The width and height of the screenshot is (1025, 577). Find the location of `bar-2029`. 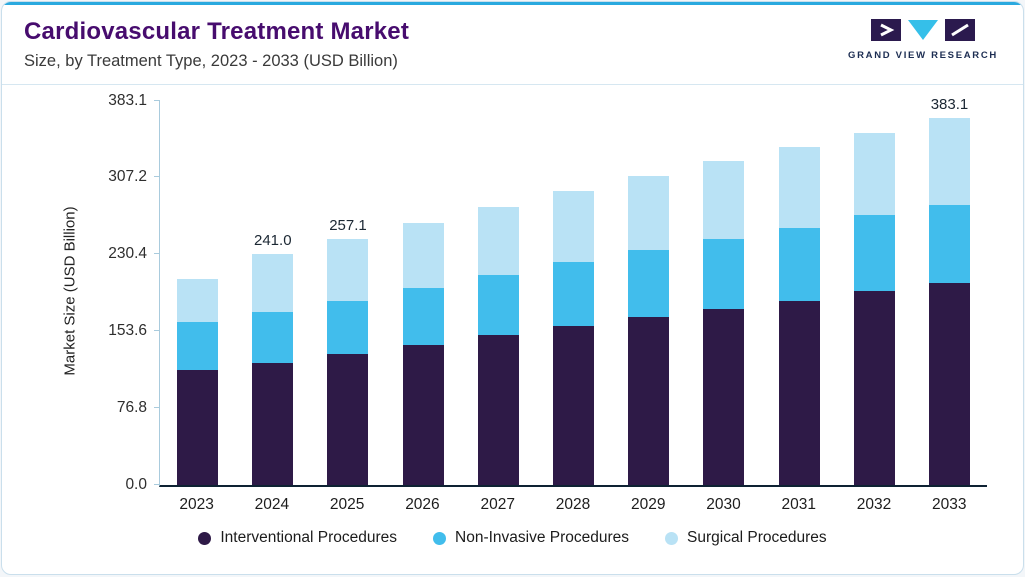

bar-2029 is located at coordinates (648, 293).